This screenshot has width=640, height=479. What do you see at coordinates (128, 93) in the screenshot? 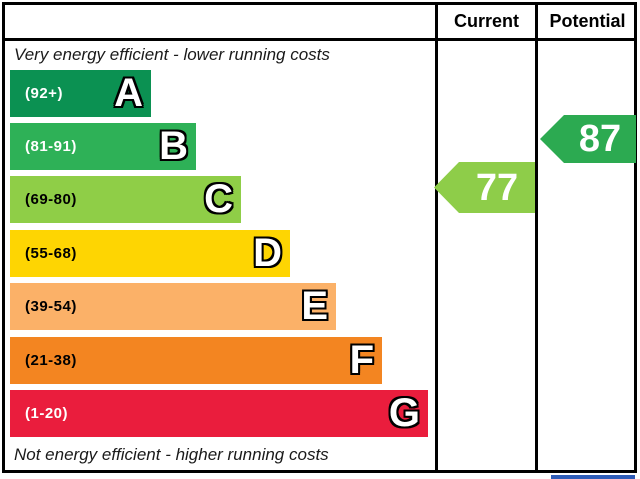
I see `band-letter: A` at bounding box center [128, 93].